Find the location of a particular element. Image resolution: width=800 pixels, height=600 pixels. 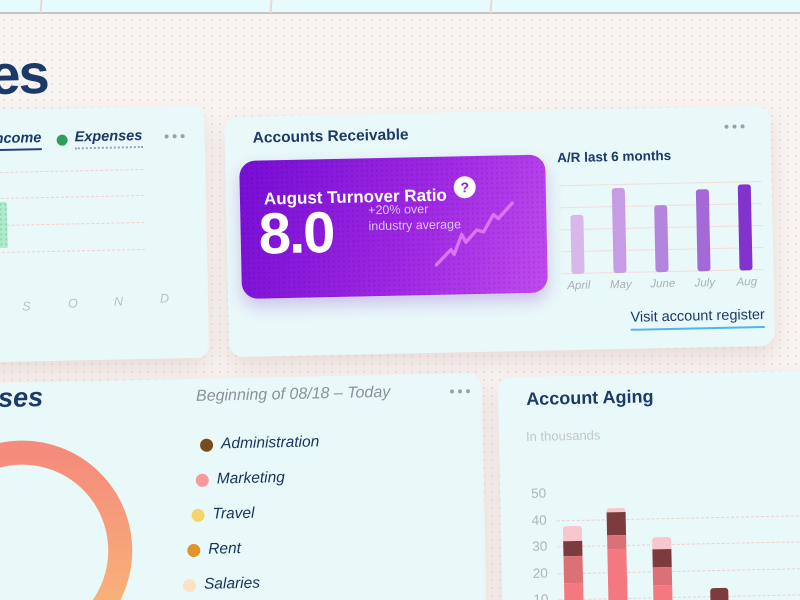

legend-dot-marketing-icon is located at coordinates (202, 480).